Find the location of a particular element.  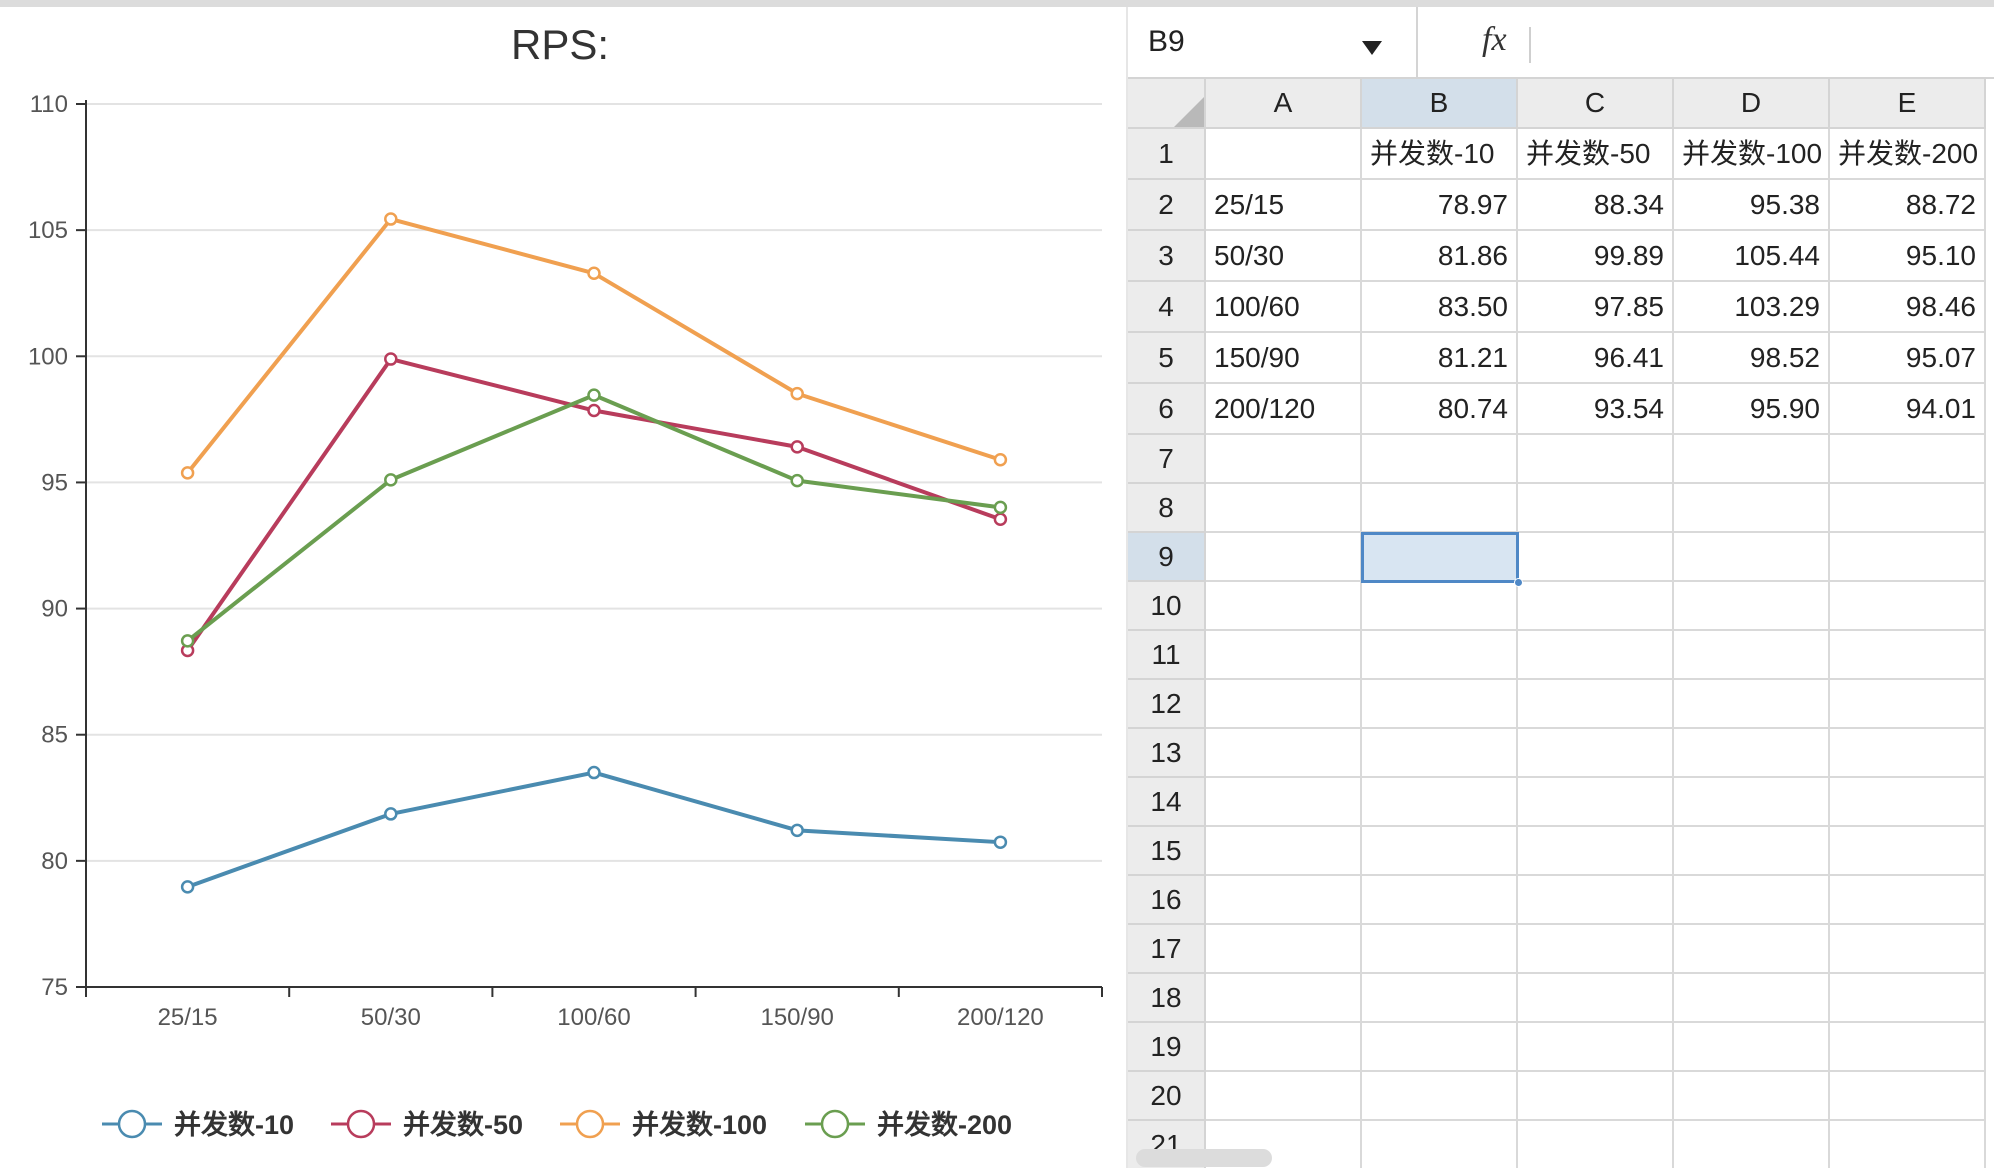

cell-e12 is located at coordinates (1908, 704).